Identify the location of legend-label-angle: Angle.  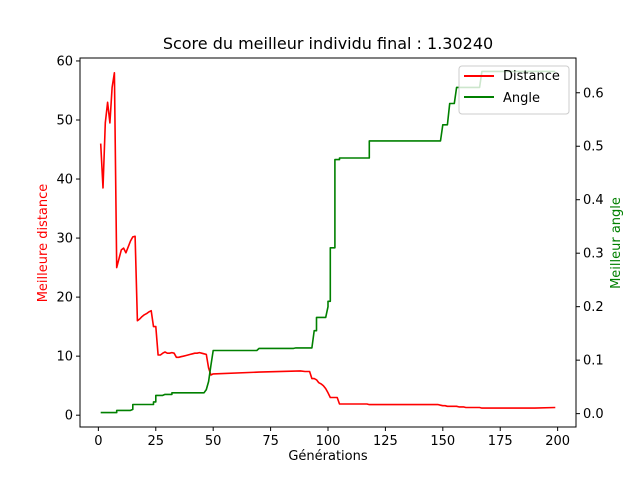
(521, 98).